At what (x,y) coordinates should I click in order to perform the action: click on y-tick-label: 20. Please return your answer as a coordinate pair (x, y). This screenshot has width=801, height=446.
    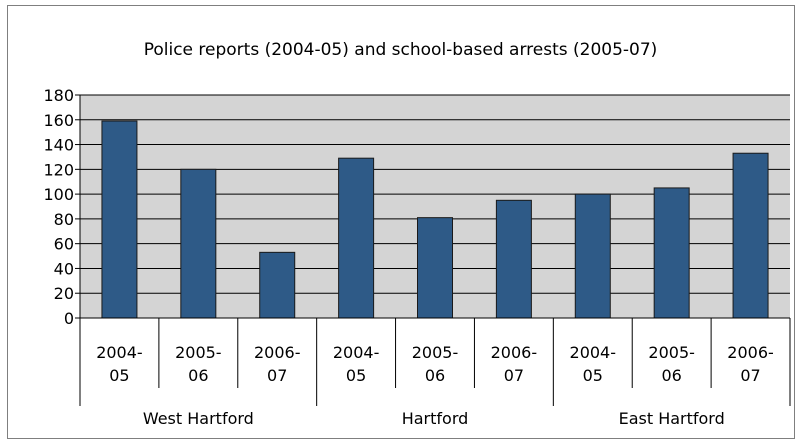
    Looking at the image, I should click on (64, 293).